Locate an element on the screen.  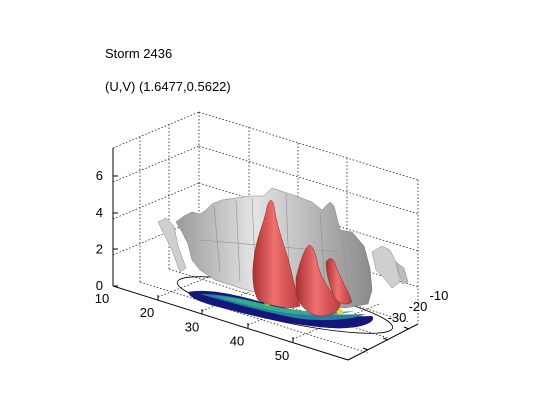
x-tick-label: 50 is located at coordinates (282, 355).